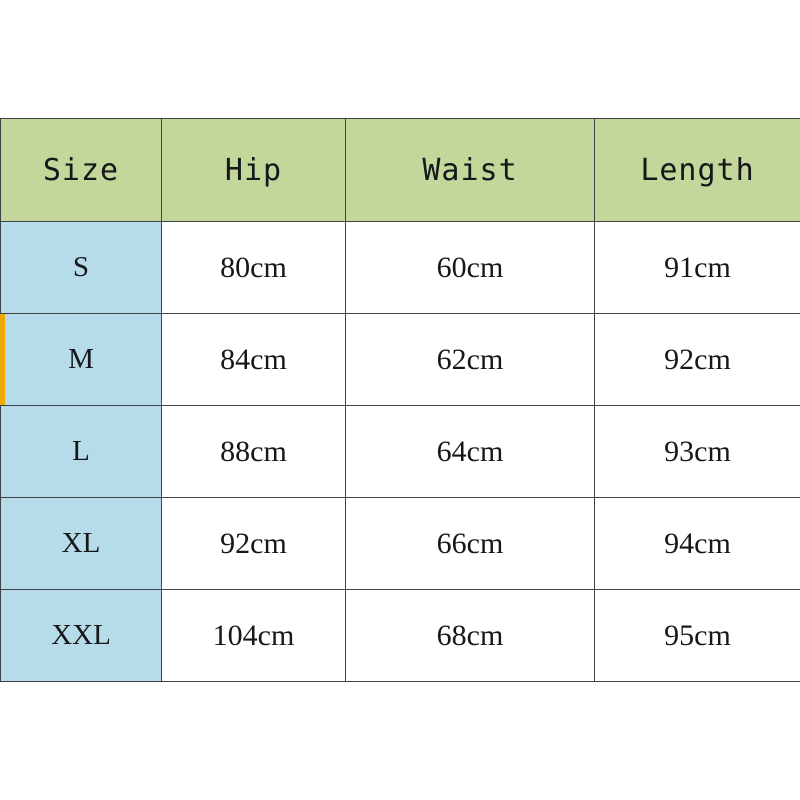  I want to click on table-row: L 88cm 64cm 93cm, so click(400, 451).